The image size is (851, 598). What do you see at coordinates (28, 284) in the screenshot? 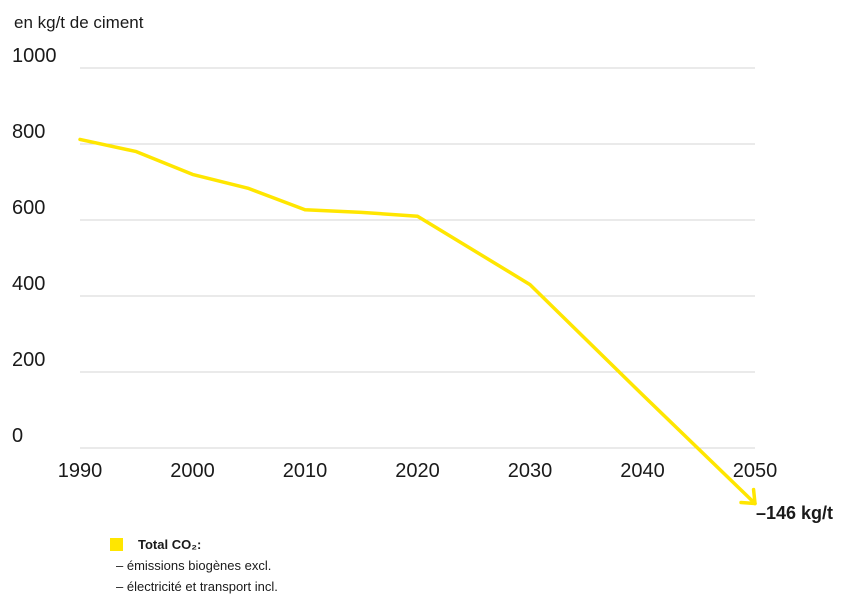
I see `y-tick-label: 400` at bounding box center [28, 284].